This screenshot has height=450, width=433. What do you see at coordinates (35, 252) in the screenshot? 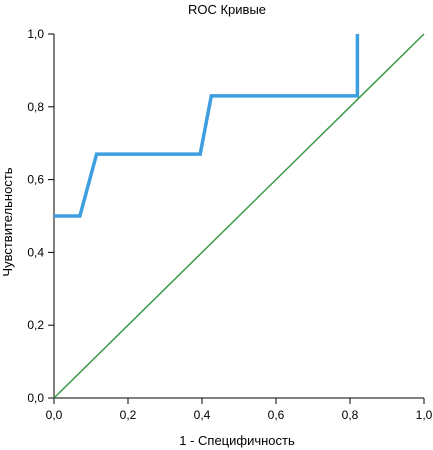
I see `y-tick-label: 0,4` at bounding box center [35, 252].